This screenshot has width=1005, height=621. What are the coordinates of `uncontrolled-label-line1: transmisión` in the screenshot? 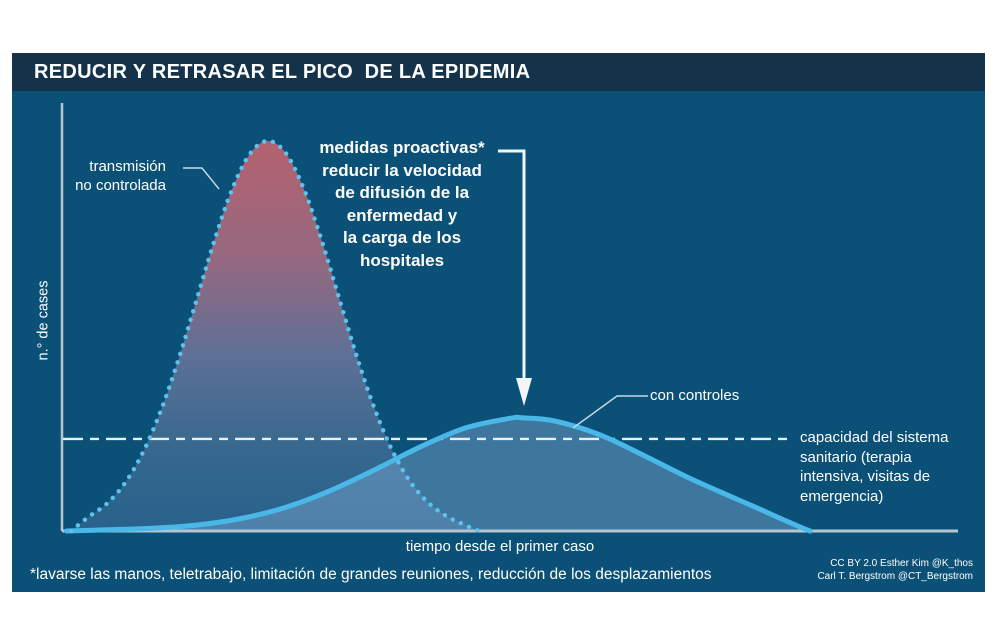 It's located at (127, 166).